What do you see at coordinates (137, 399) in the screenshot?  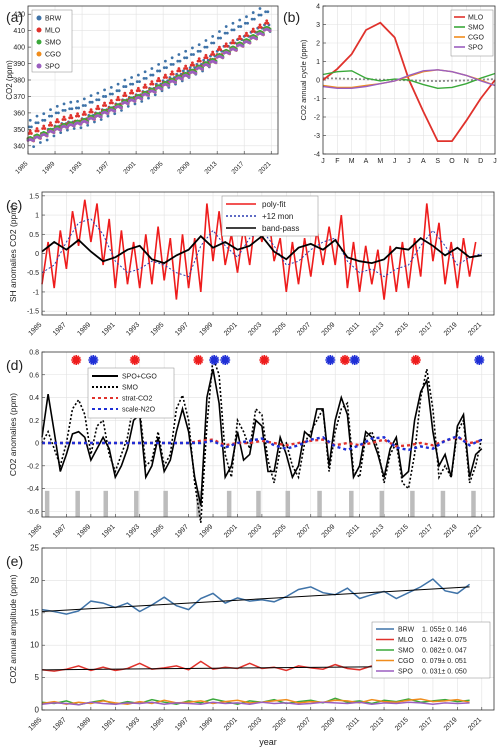 I see `legend-entry: strat-CO2` at bounding box center [137, 399].